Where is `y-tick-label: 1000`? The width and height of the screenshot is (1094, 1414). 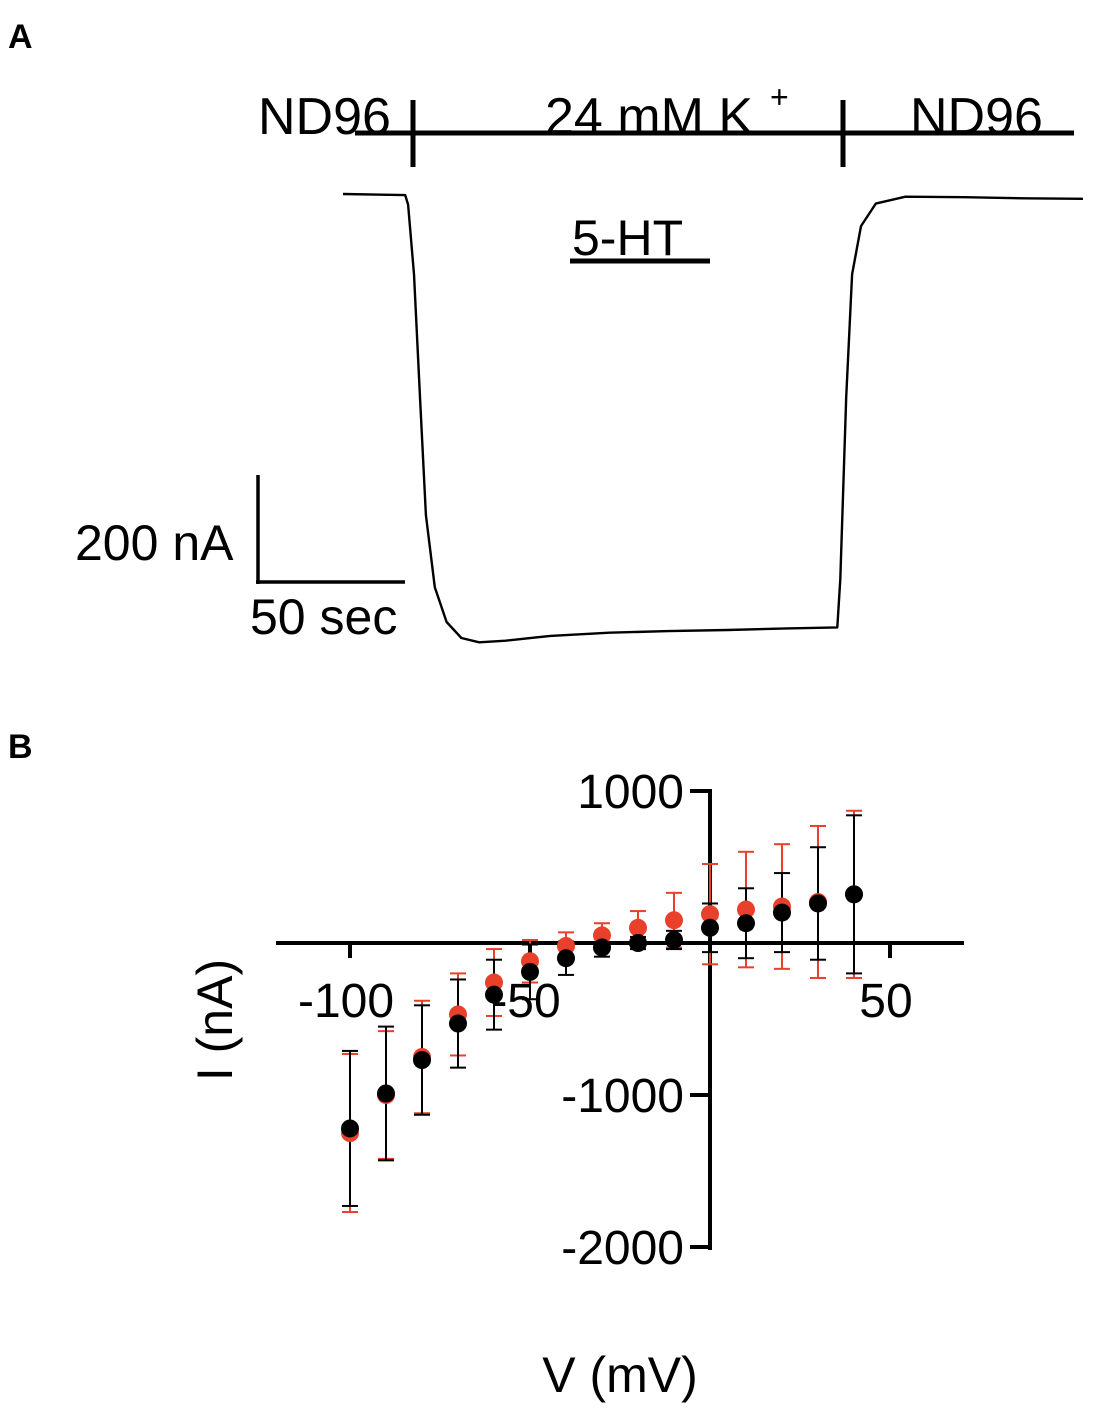
y-tick-label: 1000 is located at coordinates (630, 792).